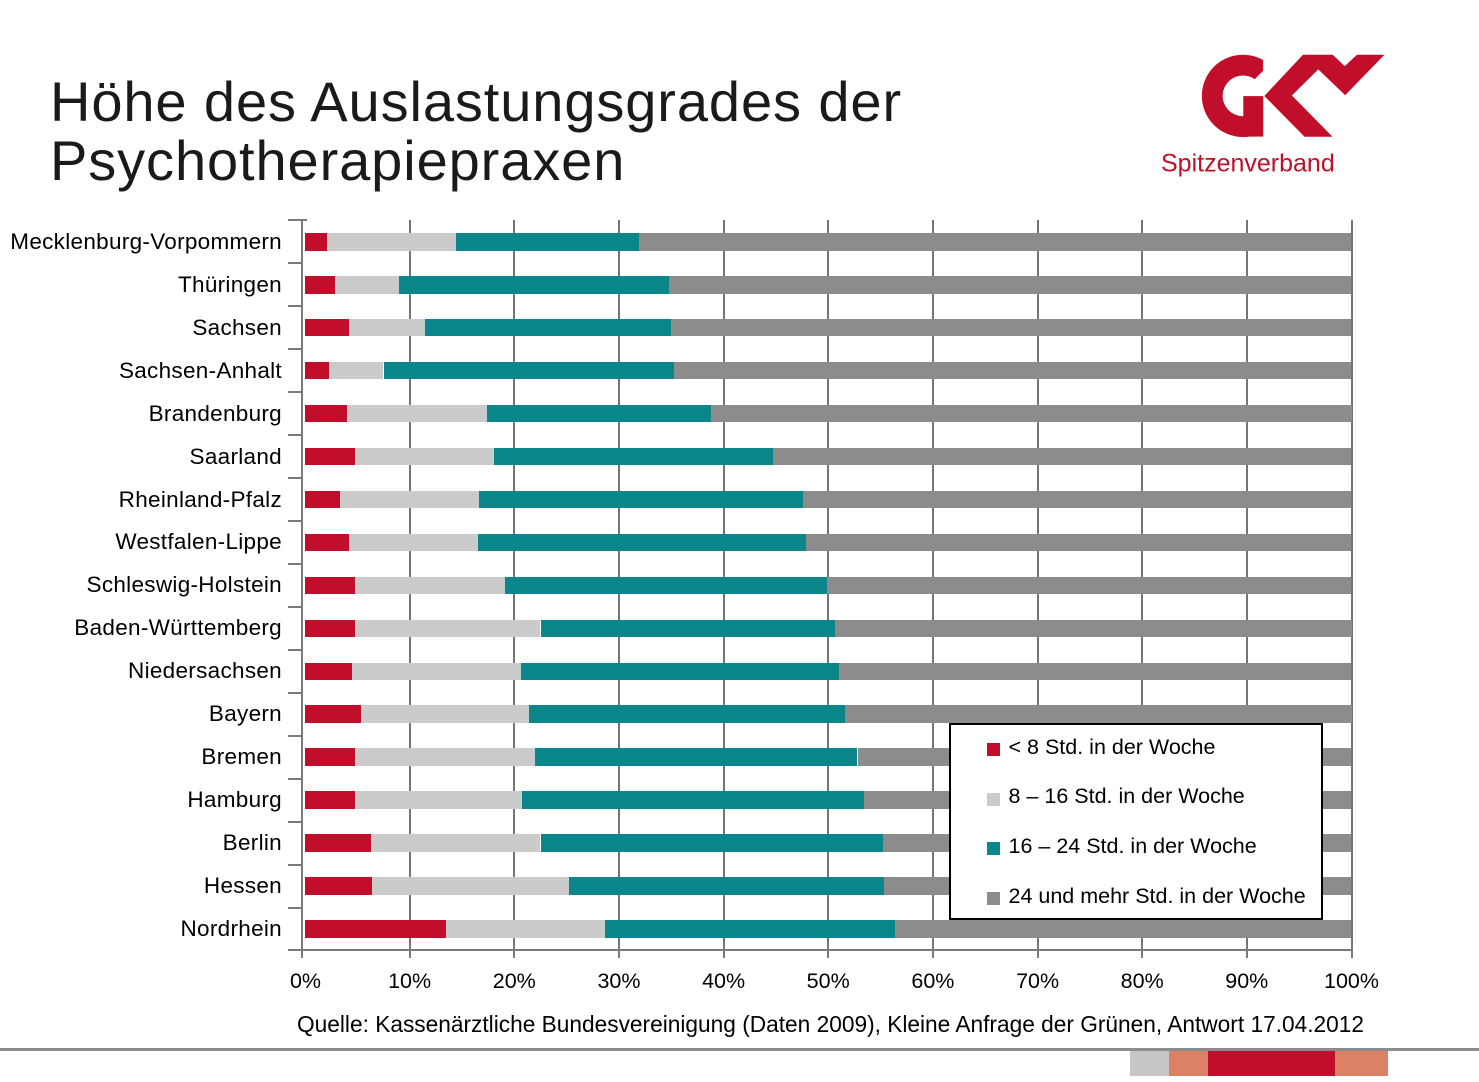  What do you see at coordinates (1248, 164) in the screenshot?
I see `svg-text: Spitzenverband` at bounding box center [1248, 164].